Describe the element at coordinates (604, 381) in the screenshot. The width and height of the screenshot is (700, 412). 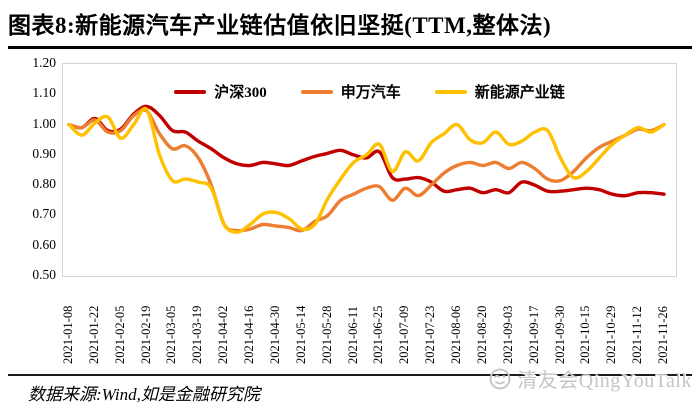
I see `watermark-text: 清友会QingYouTalk` at that location.